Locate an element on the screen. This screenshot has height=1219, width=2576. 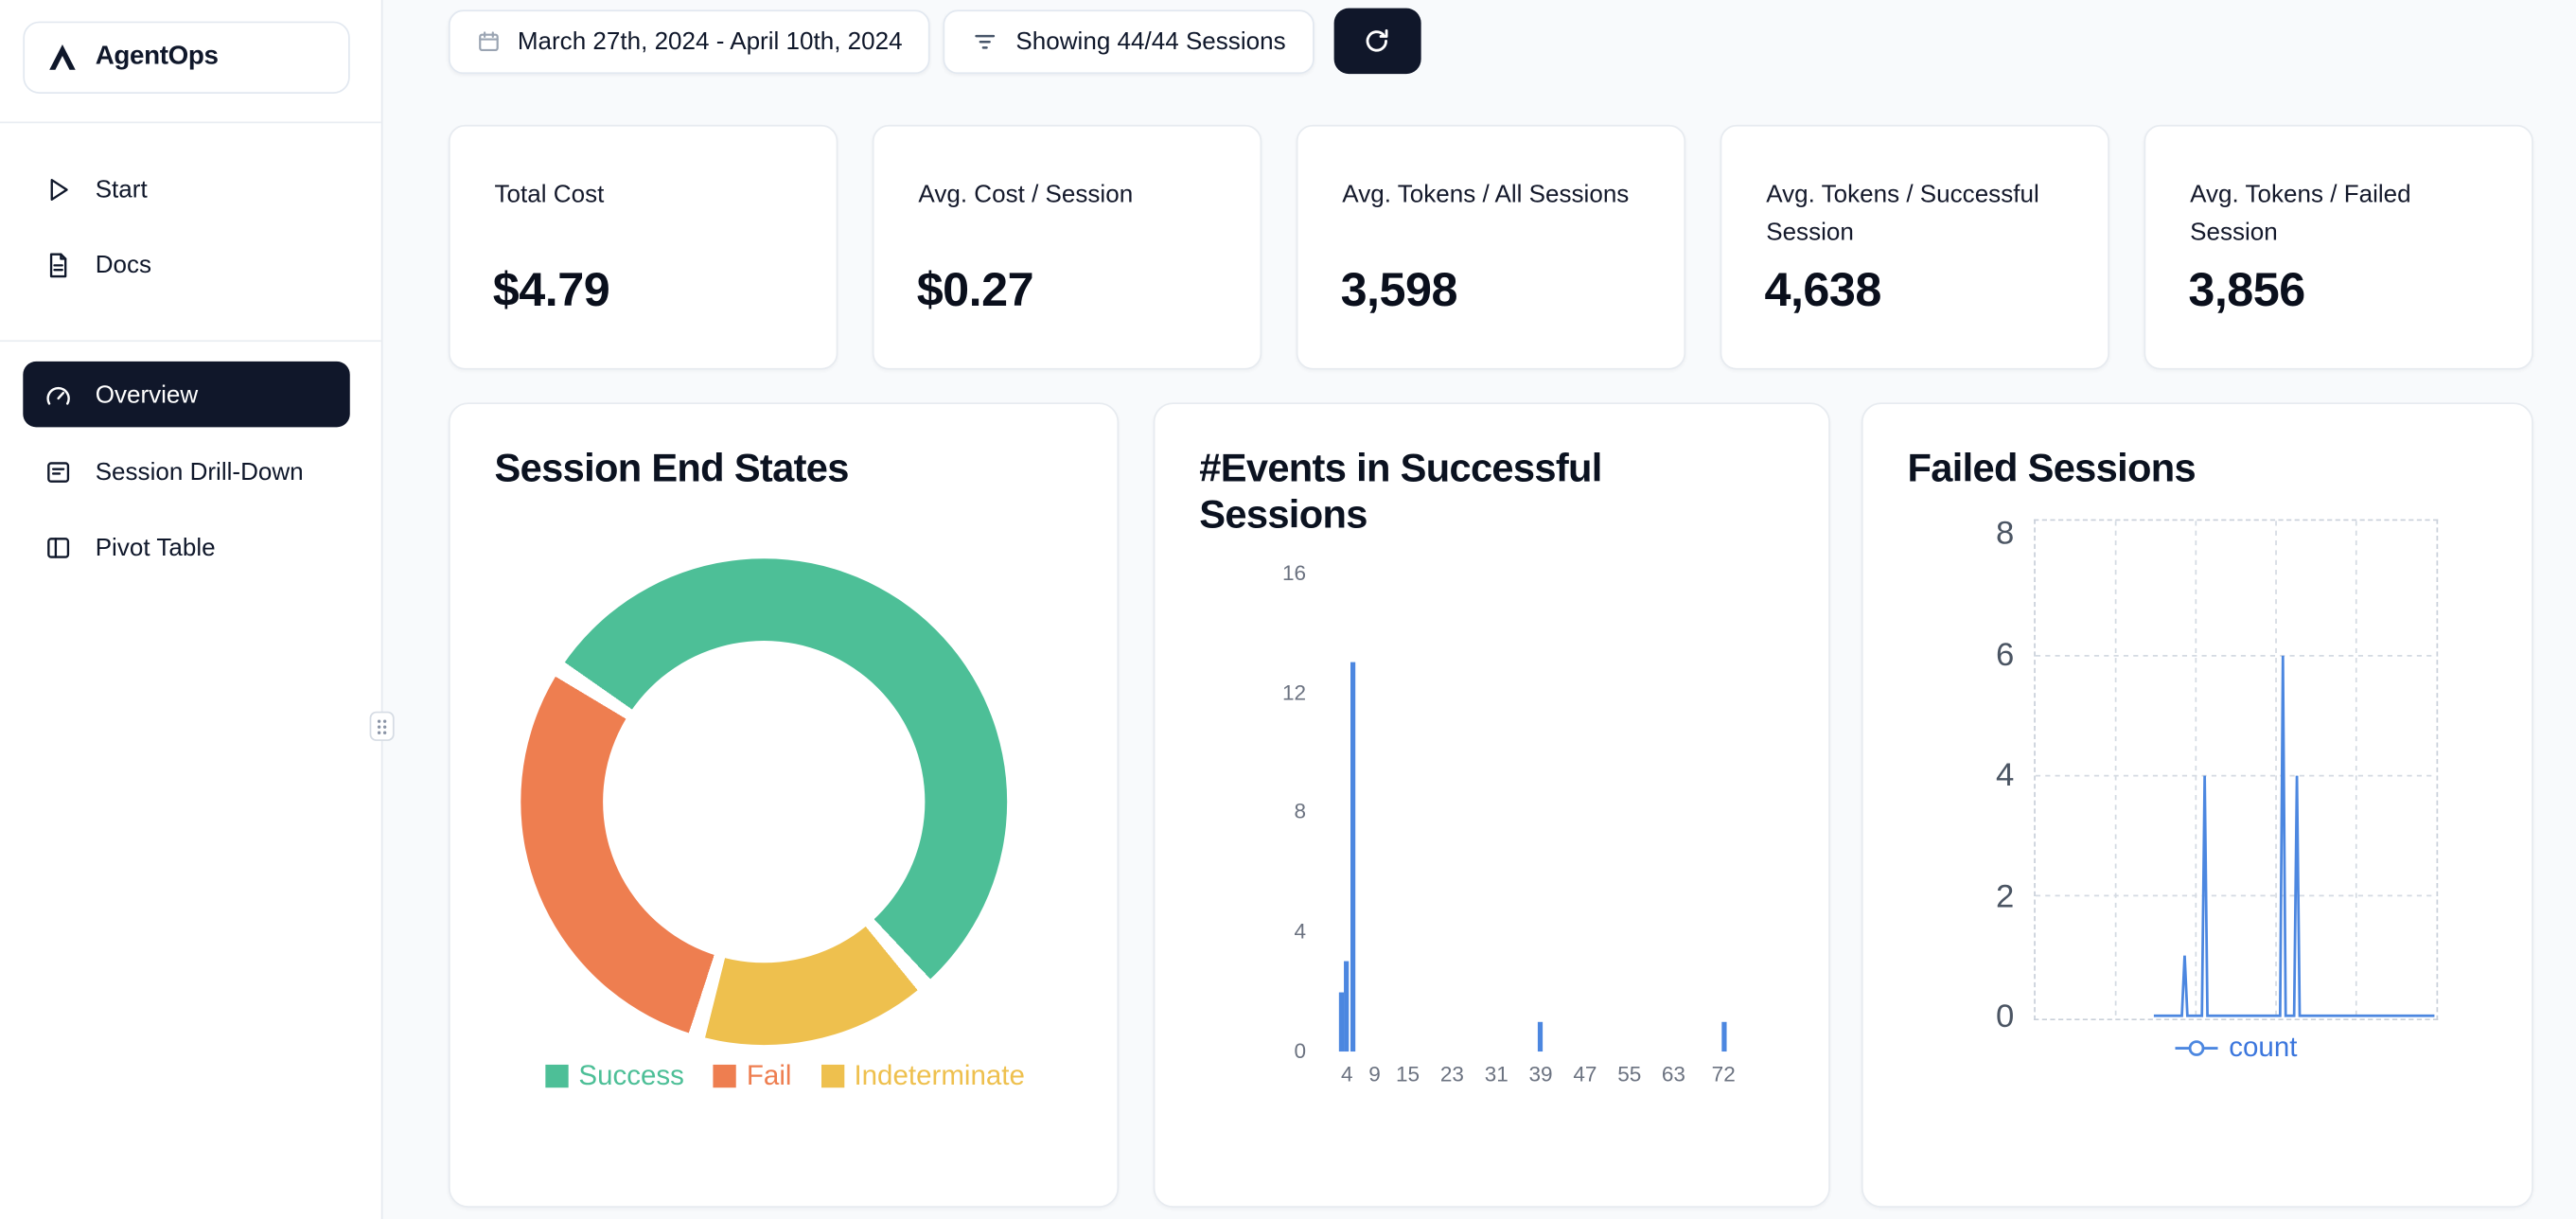
chart-title: Session End States is located at coordinates (672, 469).